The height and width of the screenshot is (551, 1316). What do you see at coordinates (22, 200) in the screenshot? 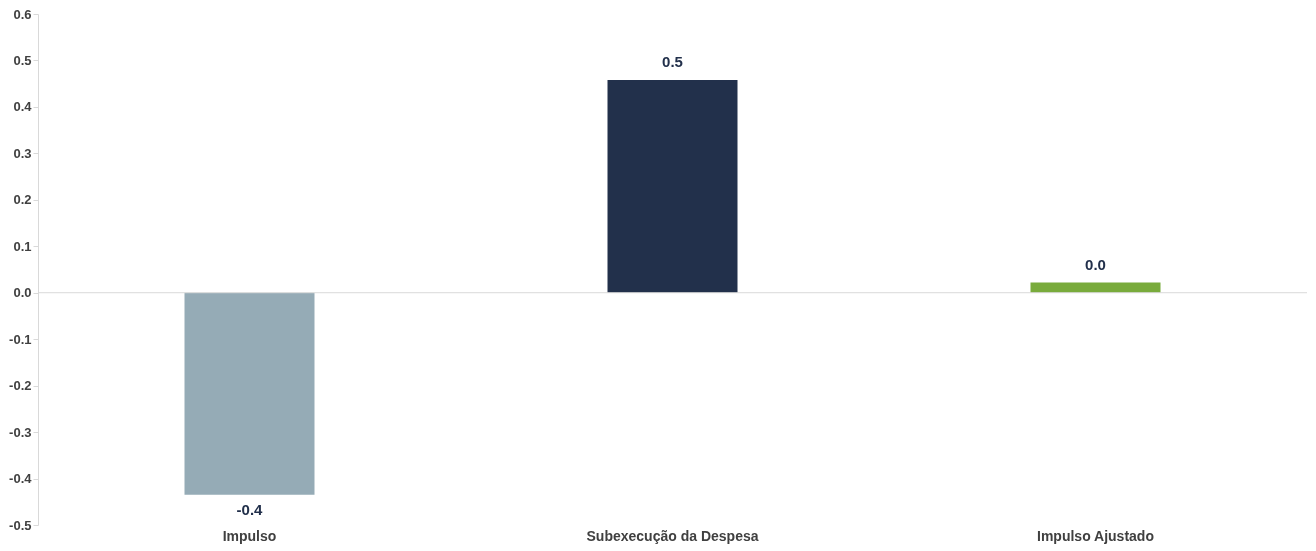
I see `y-tick-label: 0.2` at bounding box center [22, 200].